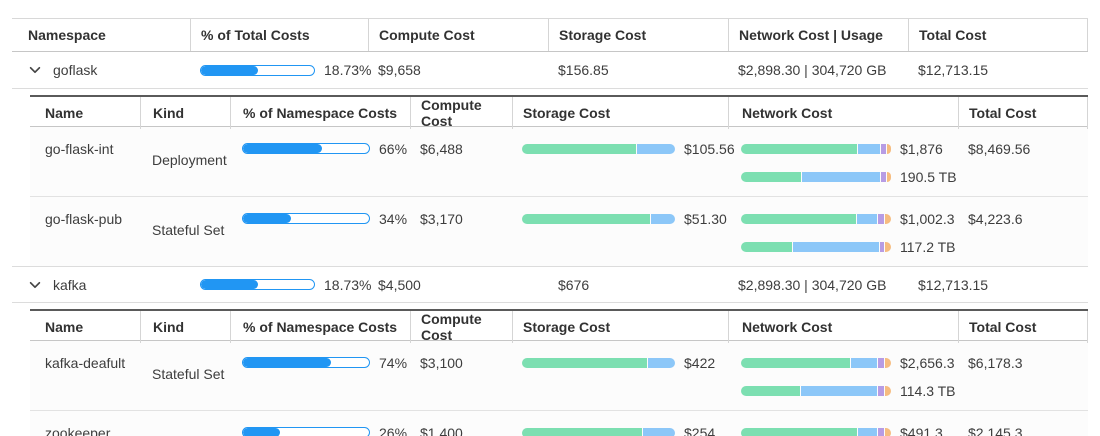 The height and width of the screenshot is (436, 1100). Describe the element at coordinates (700, 430) in the screenshot. I see `storage-cost-value: $254` at that location.